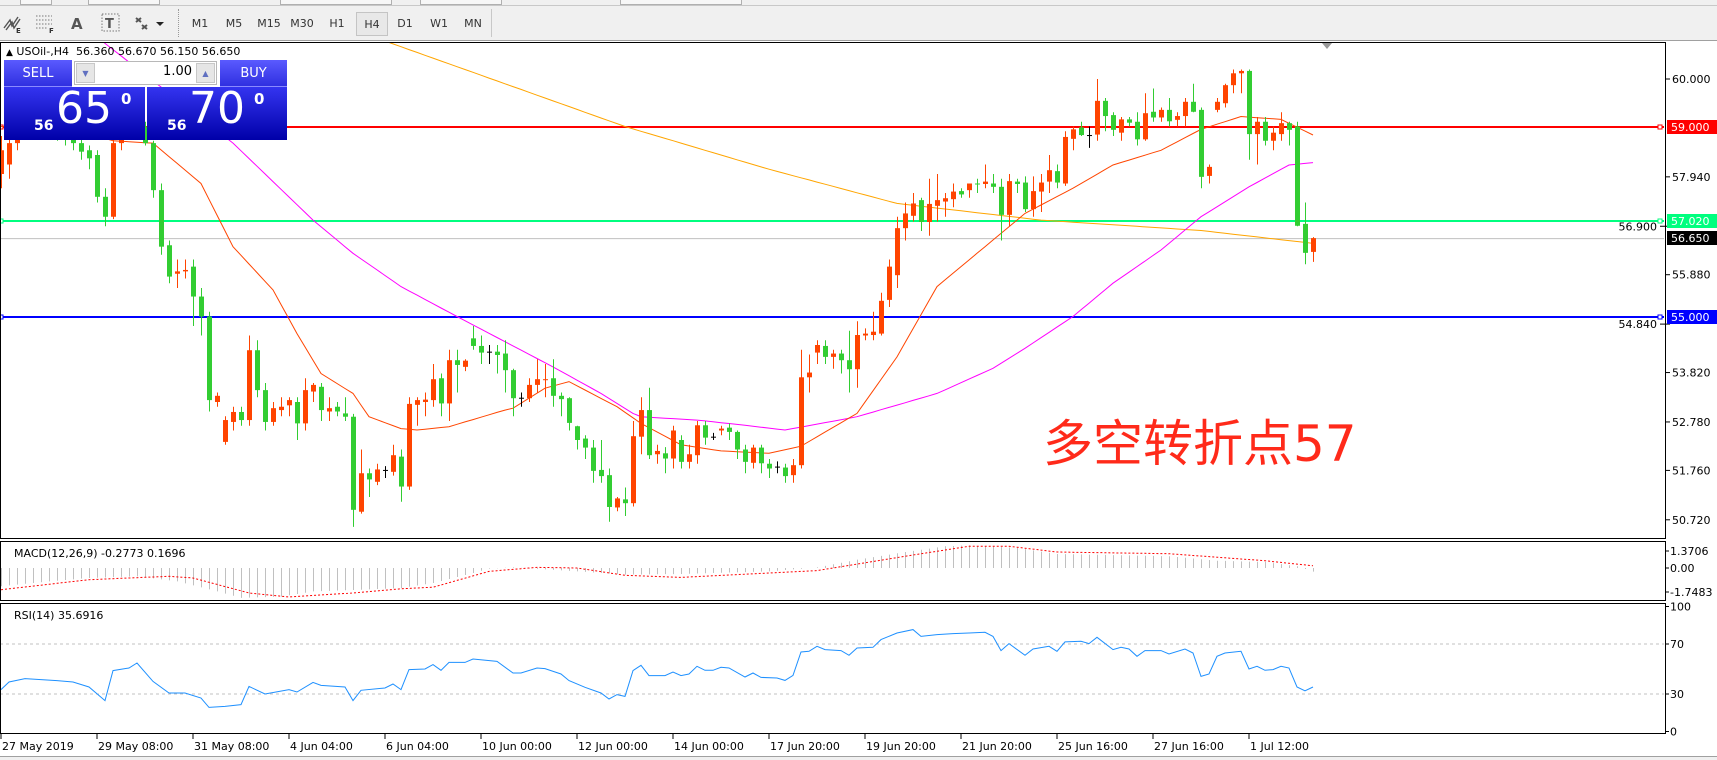  I want to click on price-level-label: 55.000, so click(1690, 317).